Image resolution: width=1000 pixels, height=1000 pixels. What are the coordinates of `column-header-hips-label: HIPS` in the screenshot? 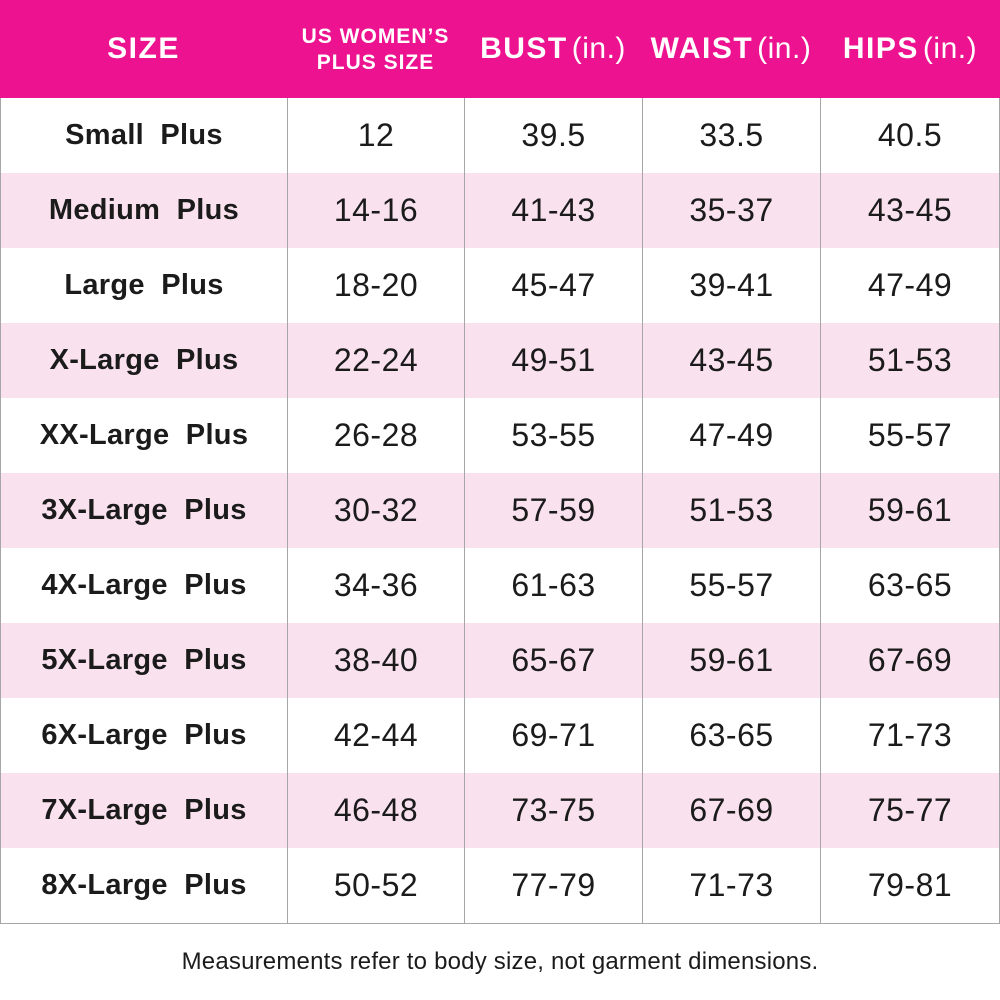 It's located at (880, 48).